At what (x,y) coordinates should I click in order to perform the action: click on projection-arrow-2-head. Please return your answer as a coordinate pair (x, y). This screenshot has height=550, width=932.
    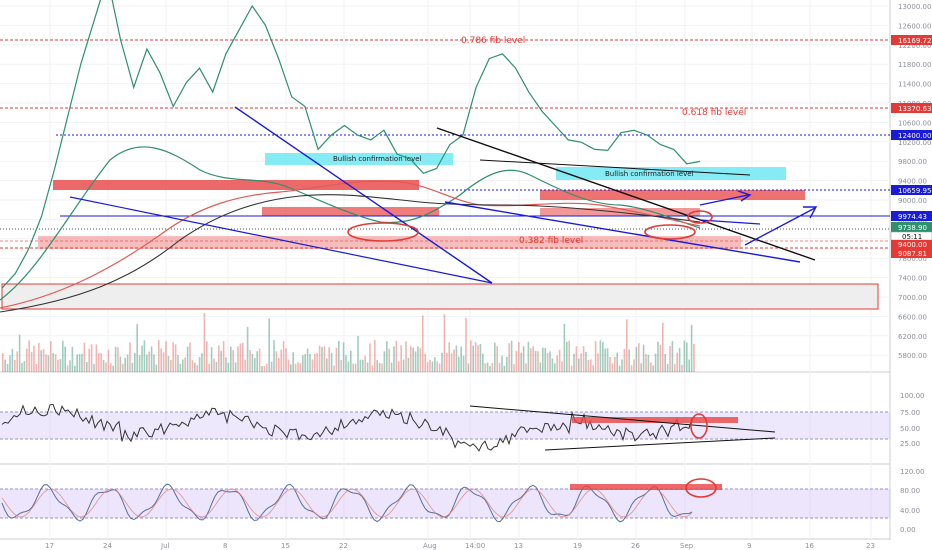
    Looking at the image, I should click on (810, 212).